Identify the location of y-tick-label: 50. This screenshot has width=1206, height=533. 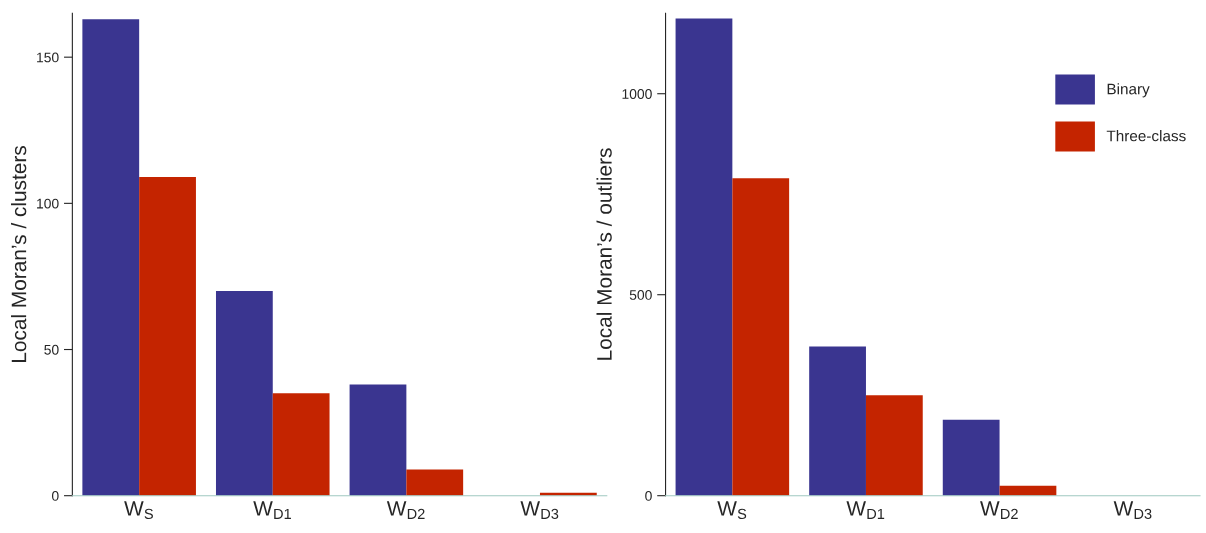
(51, 349).